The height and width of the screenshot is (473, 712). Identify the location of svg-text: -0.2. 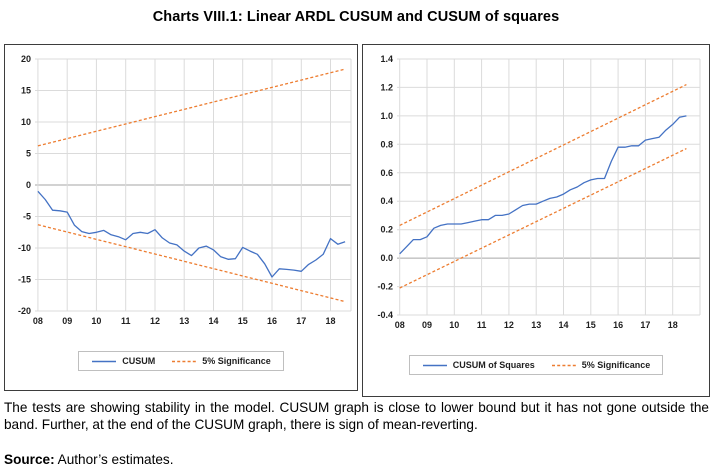
(385, 287).